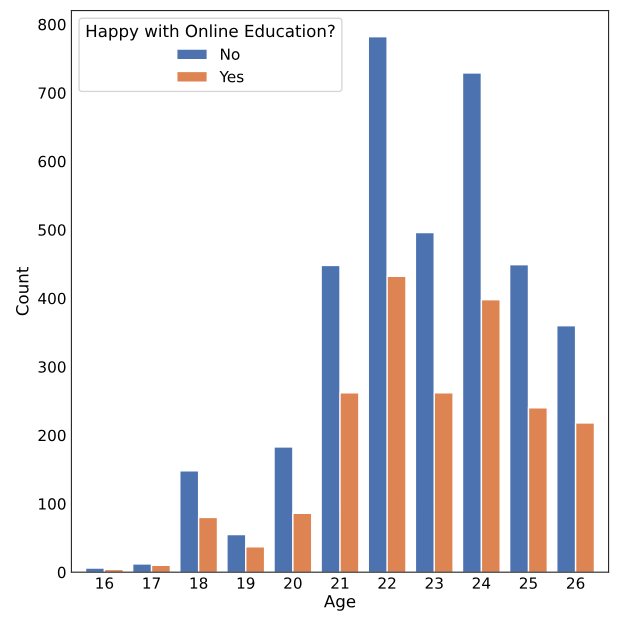 The height and width of the screenshot is (624, 621). What do you see at coordinates (52, 298) in the screenshot?
I see `y-tick-label: 400` at bounding box center [52, 298].